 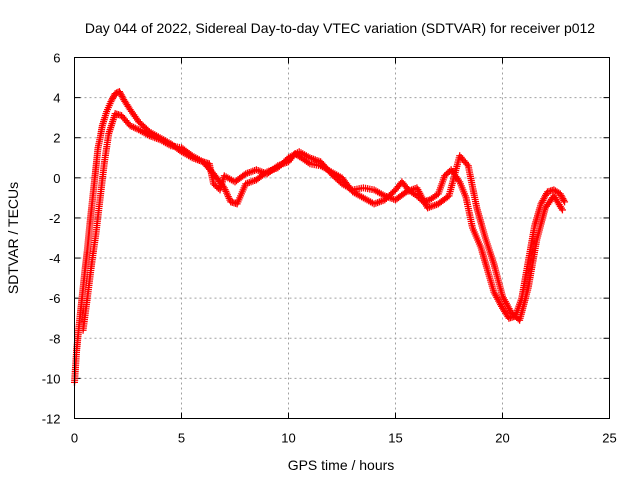 I want to click on y-tick-label: 6, so click(x=56, y=58).